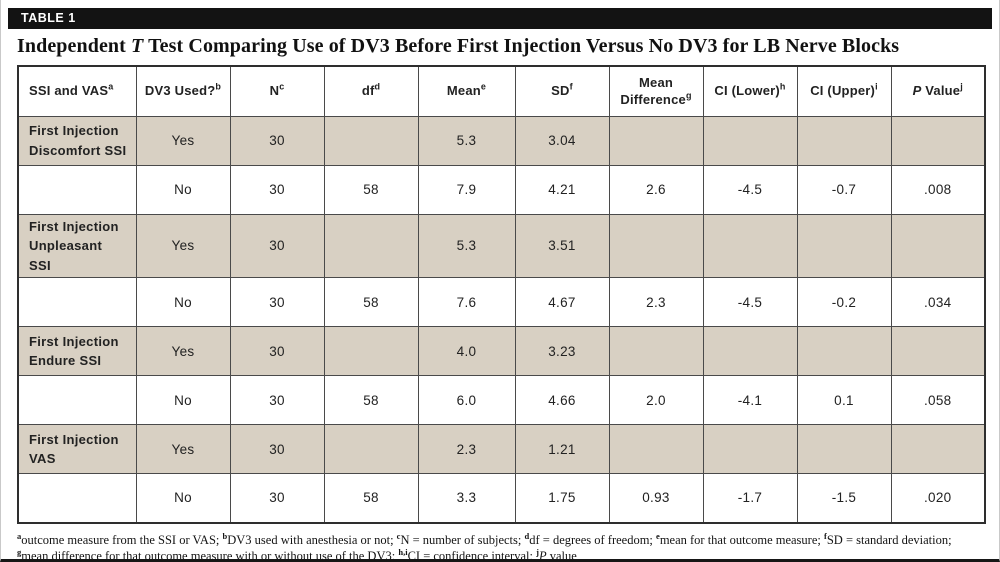 The image size is (1000, 562). What do you see at coordinates (466, 449) in the screenshot?
I see `cell-mean: 2.3` at bounding box center [466, 449].